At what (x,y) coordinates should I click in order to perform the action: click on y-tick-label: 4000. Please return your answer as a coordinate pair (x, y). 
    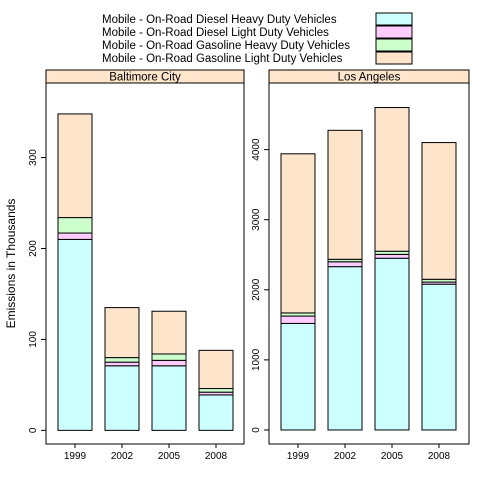
    Looking at the image, I should click on (256, 149).